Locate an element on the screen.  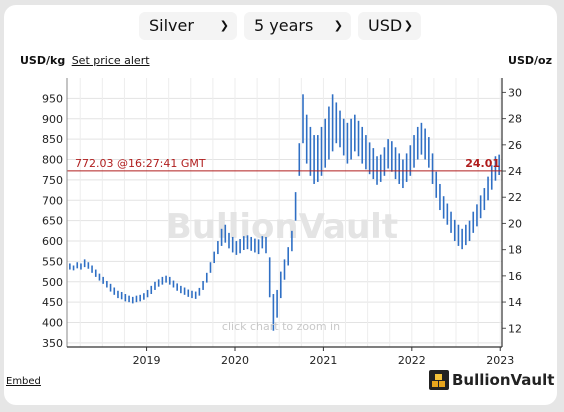
y-right-tick-label: 28 is located at coordinates (515, 119).